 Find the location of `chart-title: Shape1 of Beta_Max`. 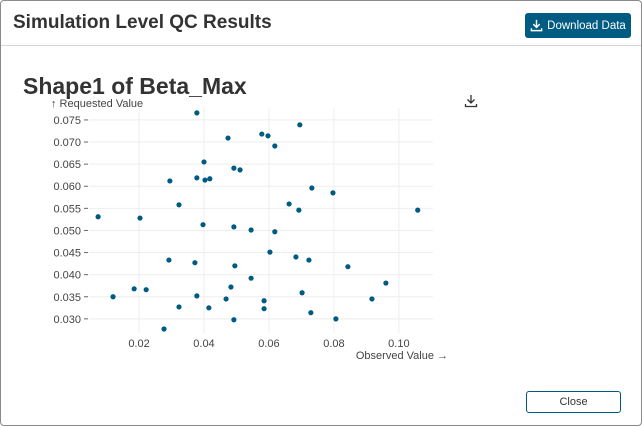

chart-title: Shape1 of Beta_Max is located at coordinates (135, 86).